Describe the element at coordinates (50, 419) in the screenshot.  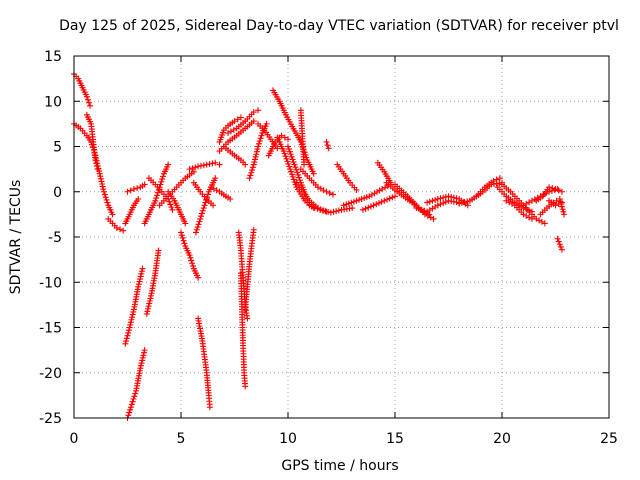
I see `y-tick-label: -25` at that location.